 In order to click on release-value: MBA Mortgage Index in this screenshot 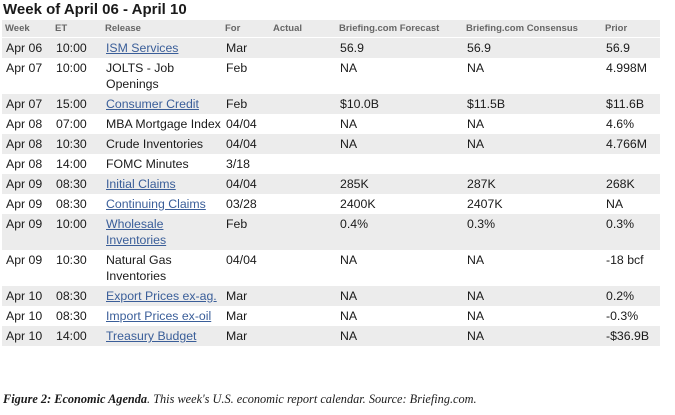, I will do `click(163, 124)`.